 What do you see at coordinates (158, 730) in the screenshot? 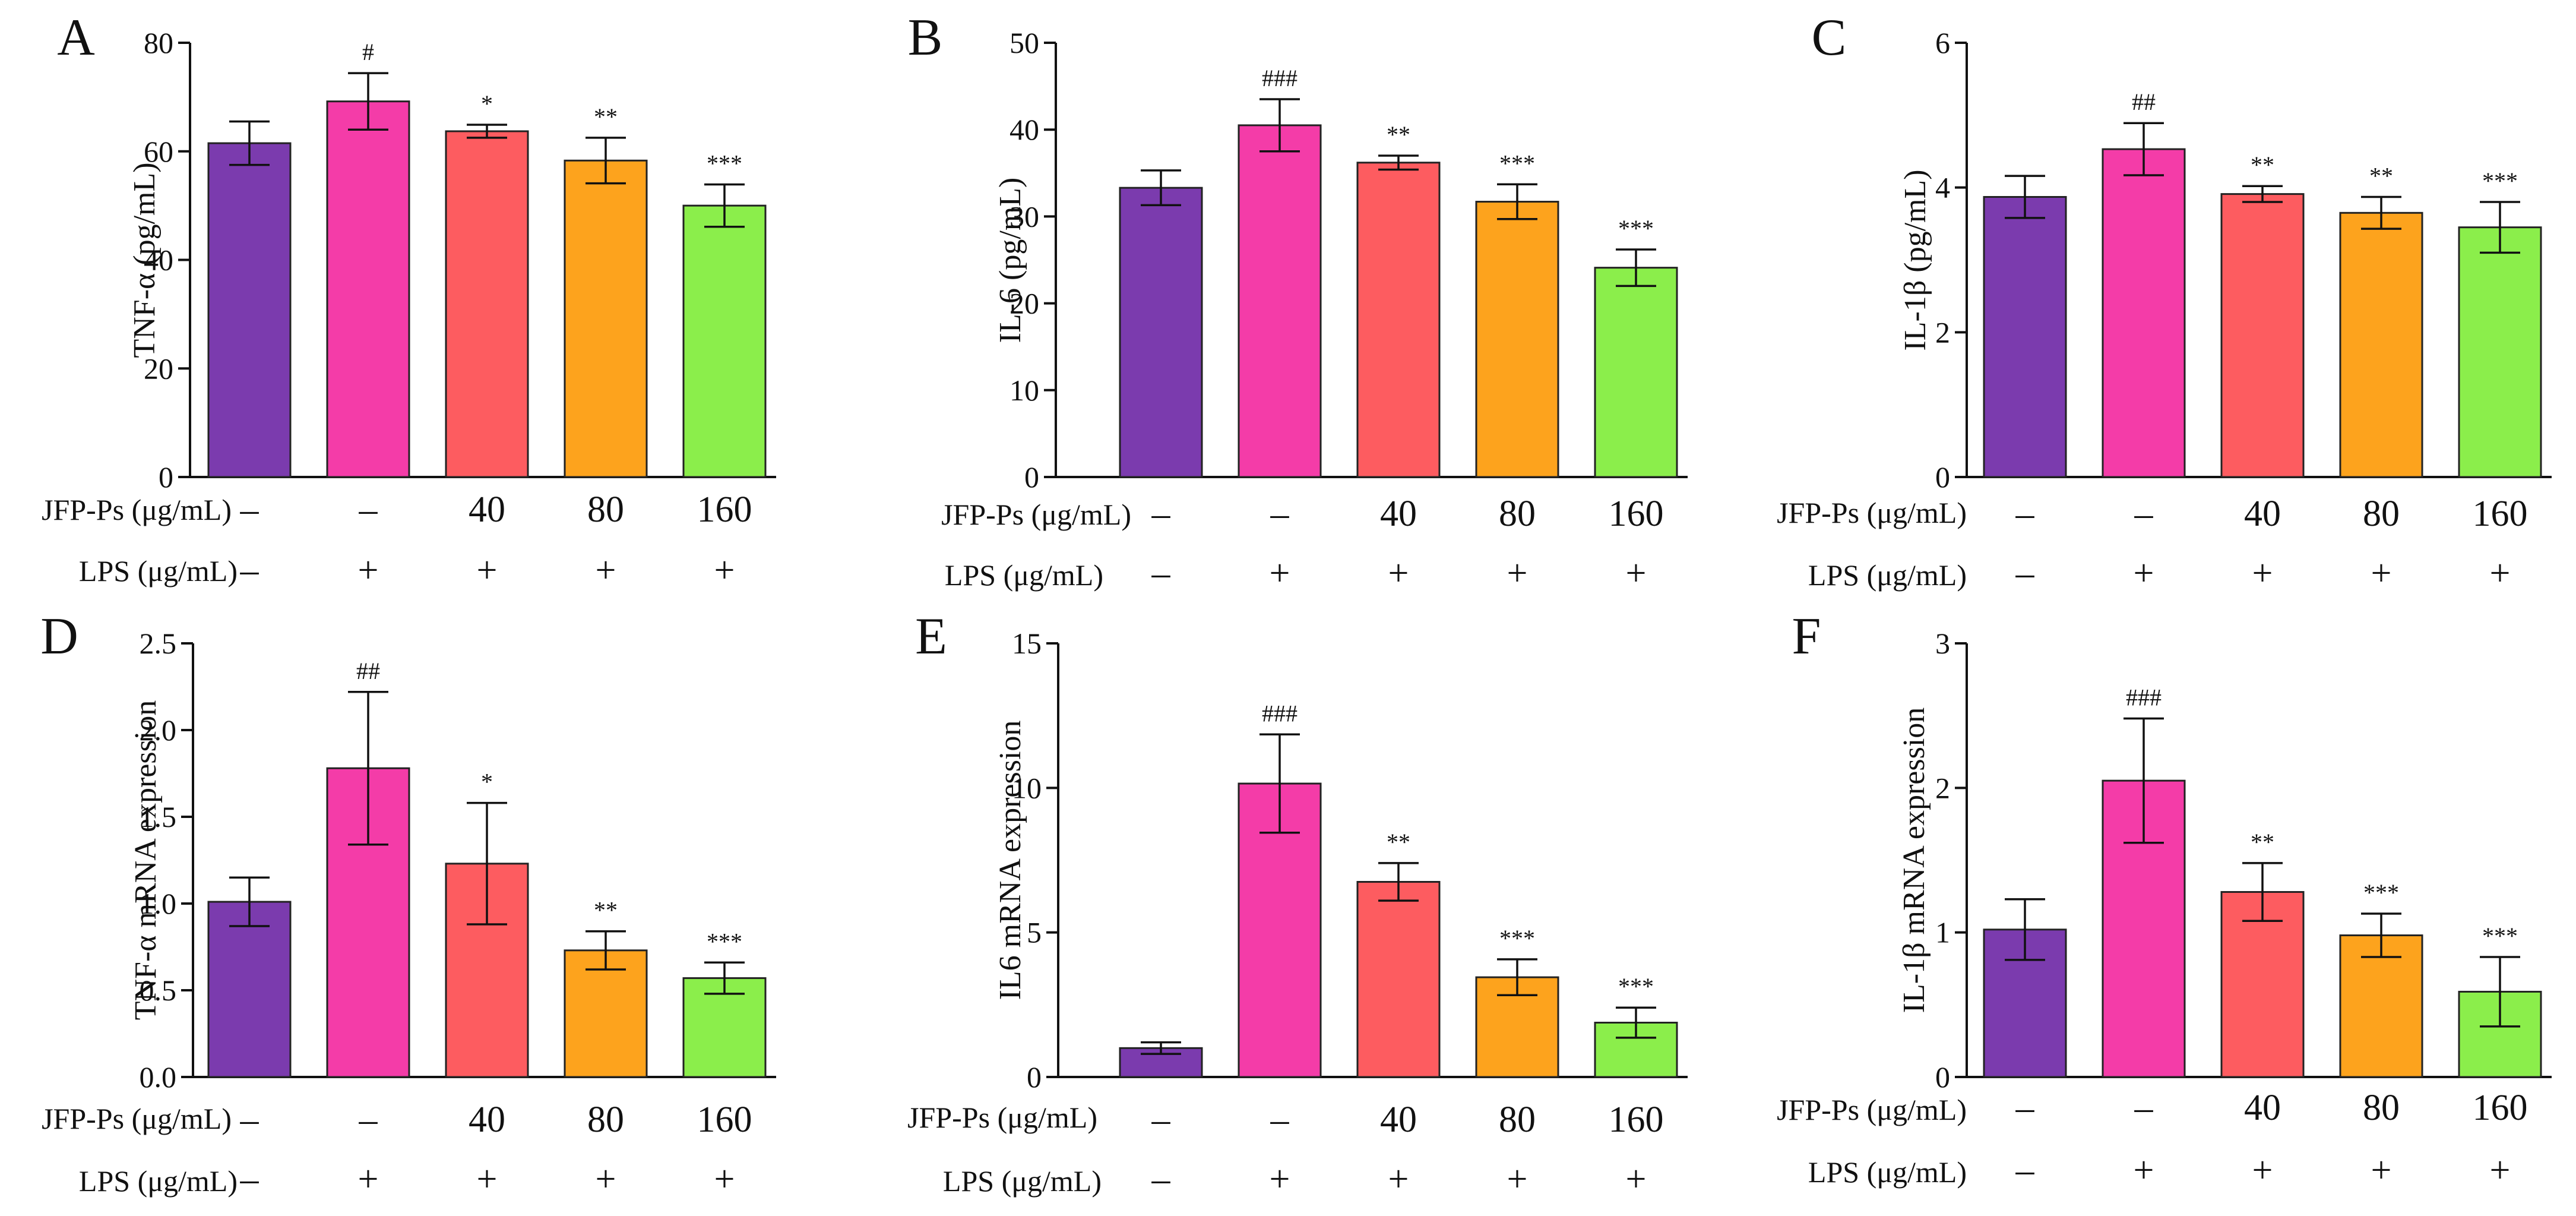
I see `y-tick-label: 2.0` at bounding box center [158, 730].